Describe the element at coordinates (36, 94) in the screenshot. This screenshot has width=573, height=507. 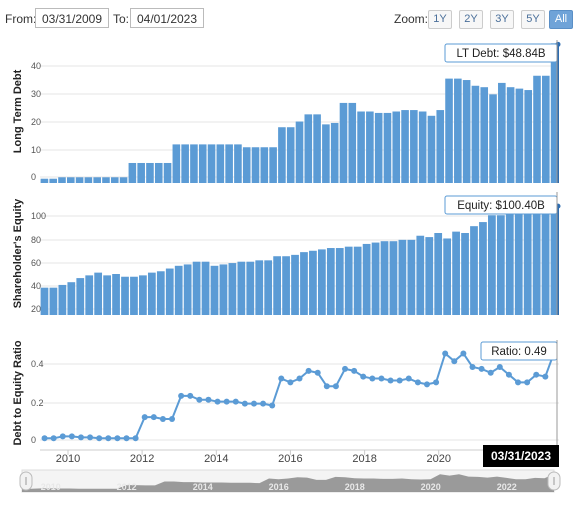
I see `y-tick-label: 30` at that location.